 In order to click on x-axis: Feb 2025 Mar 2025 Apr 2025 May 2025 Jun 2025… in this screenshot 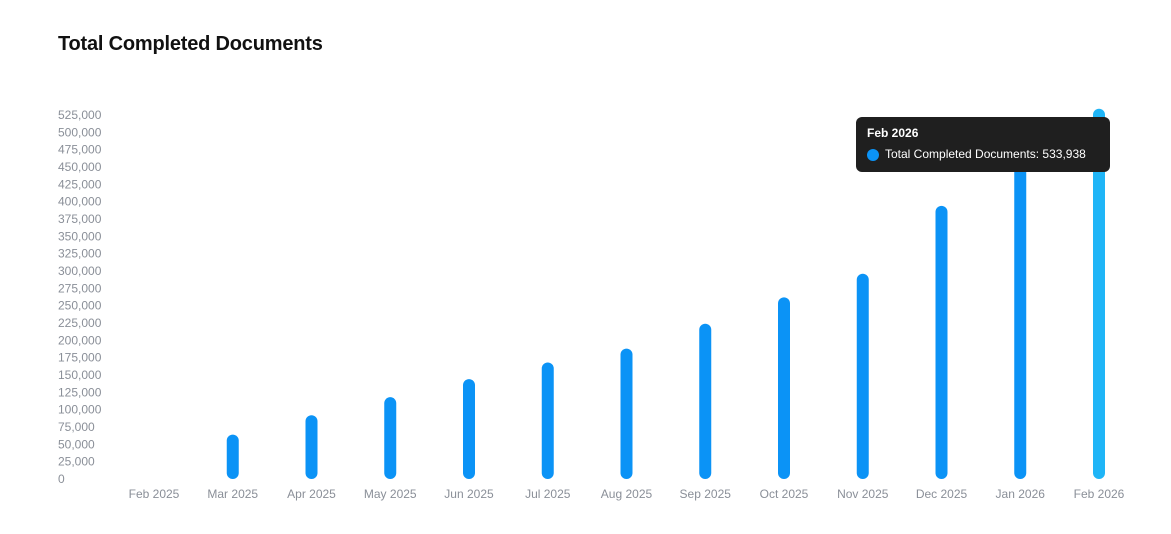, I will do `click(627, 494)`.